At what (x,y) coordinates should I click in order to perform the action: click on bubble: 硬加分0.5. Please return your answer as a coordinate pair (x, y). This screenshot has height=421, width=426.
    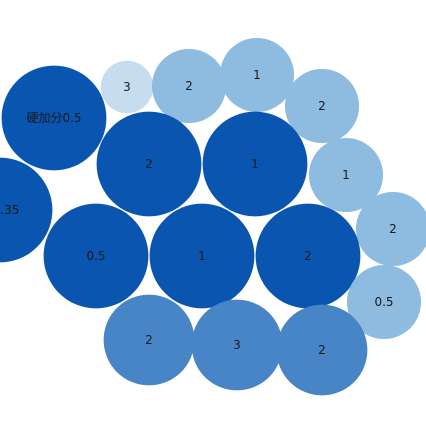
    Looking at the image, I should click on (54, 118).